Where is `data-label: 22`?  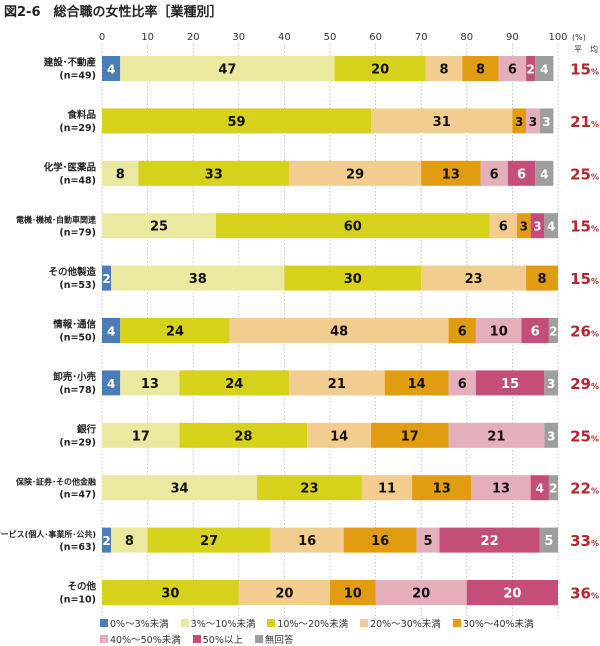
data-label: 22 is located at coordinates (490, 541).